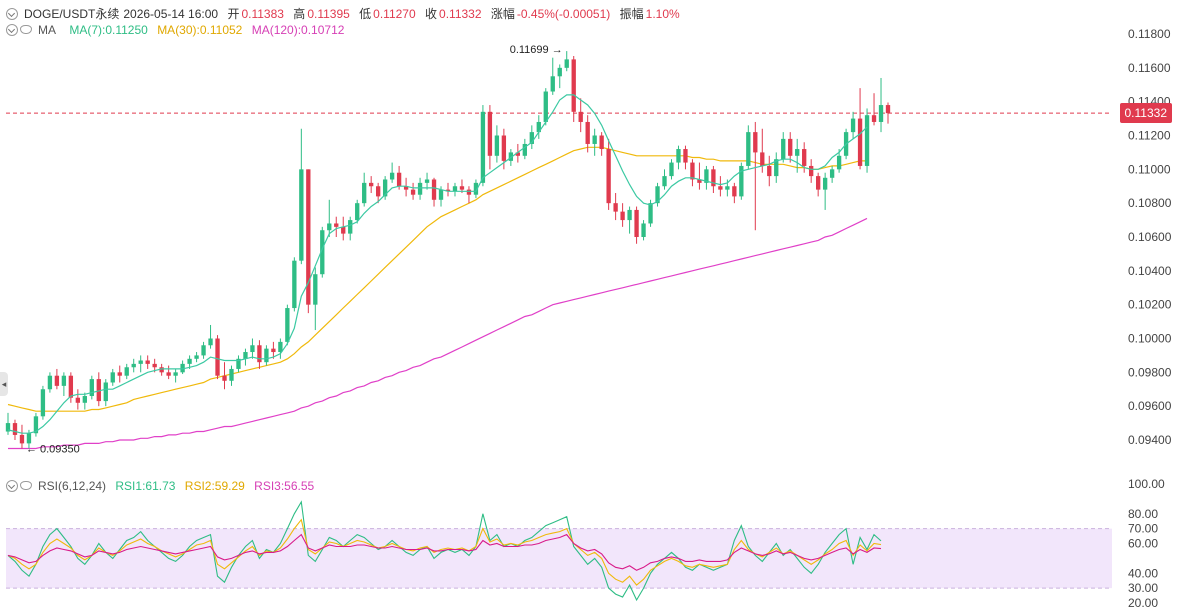 The width and height of the screenshot is (1178, 614). Describe the element at coordinates (26, 485) in the screenshot. I see `rsi-eye-icon` at that location.